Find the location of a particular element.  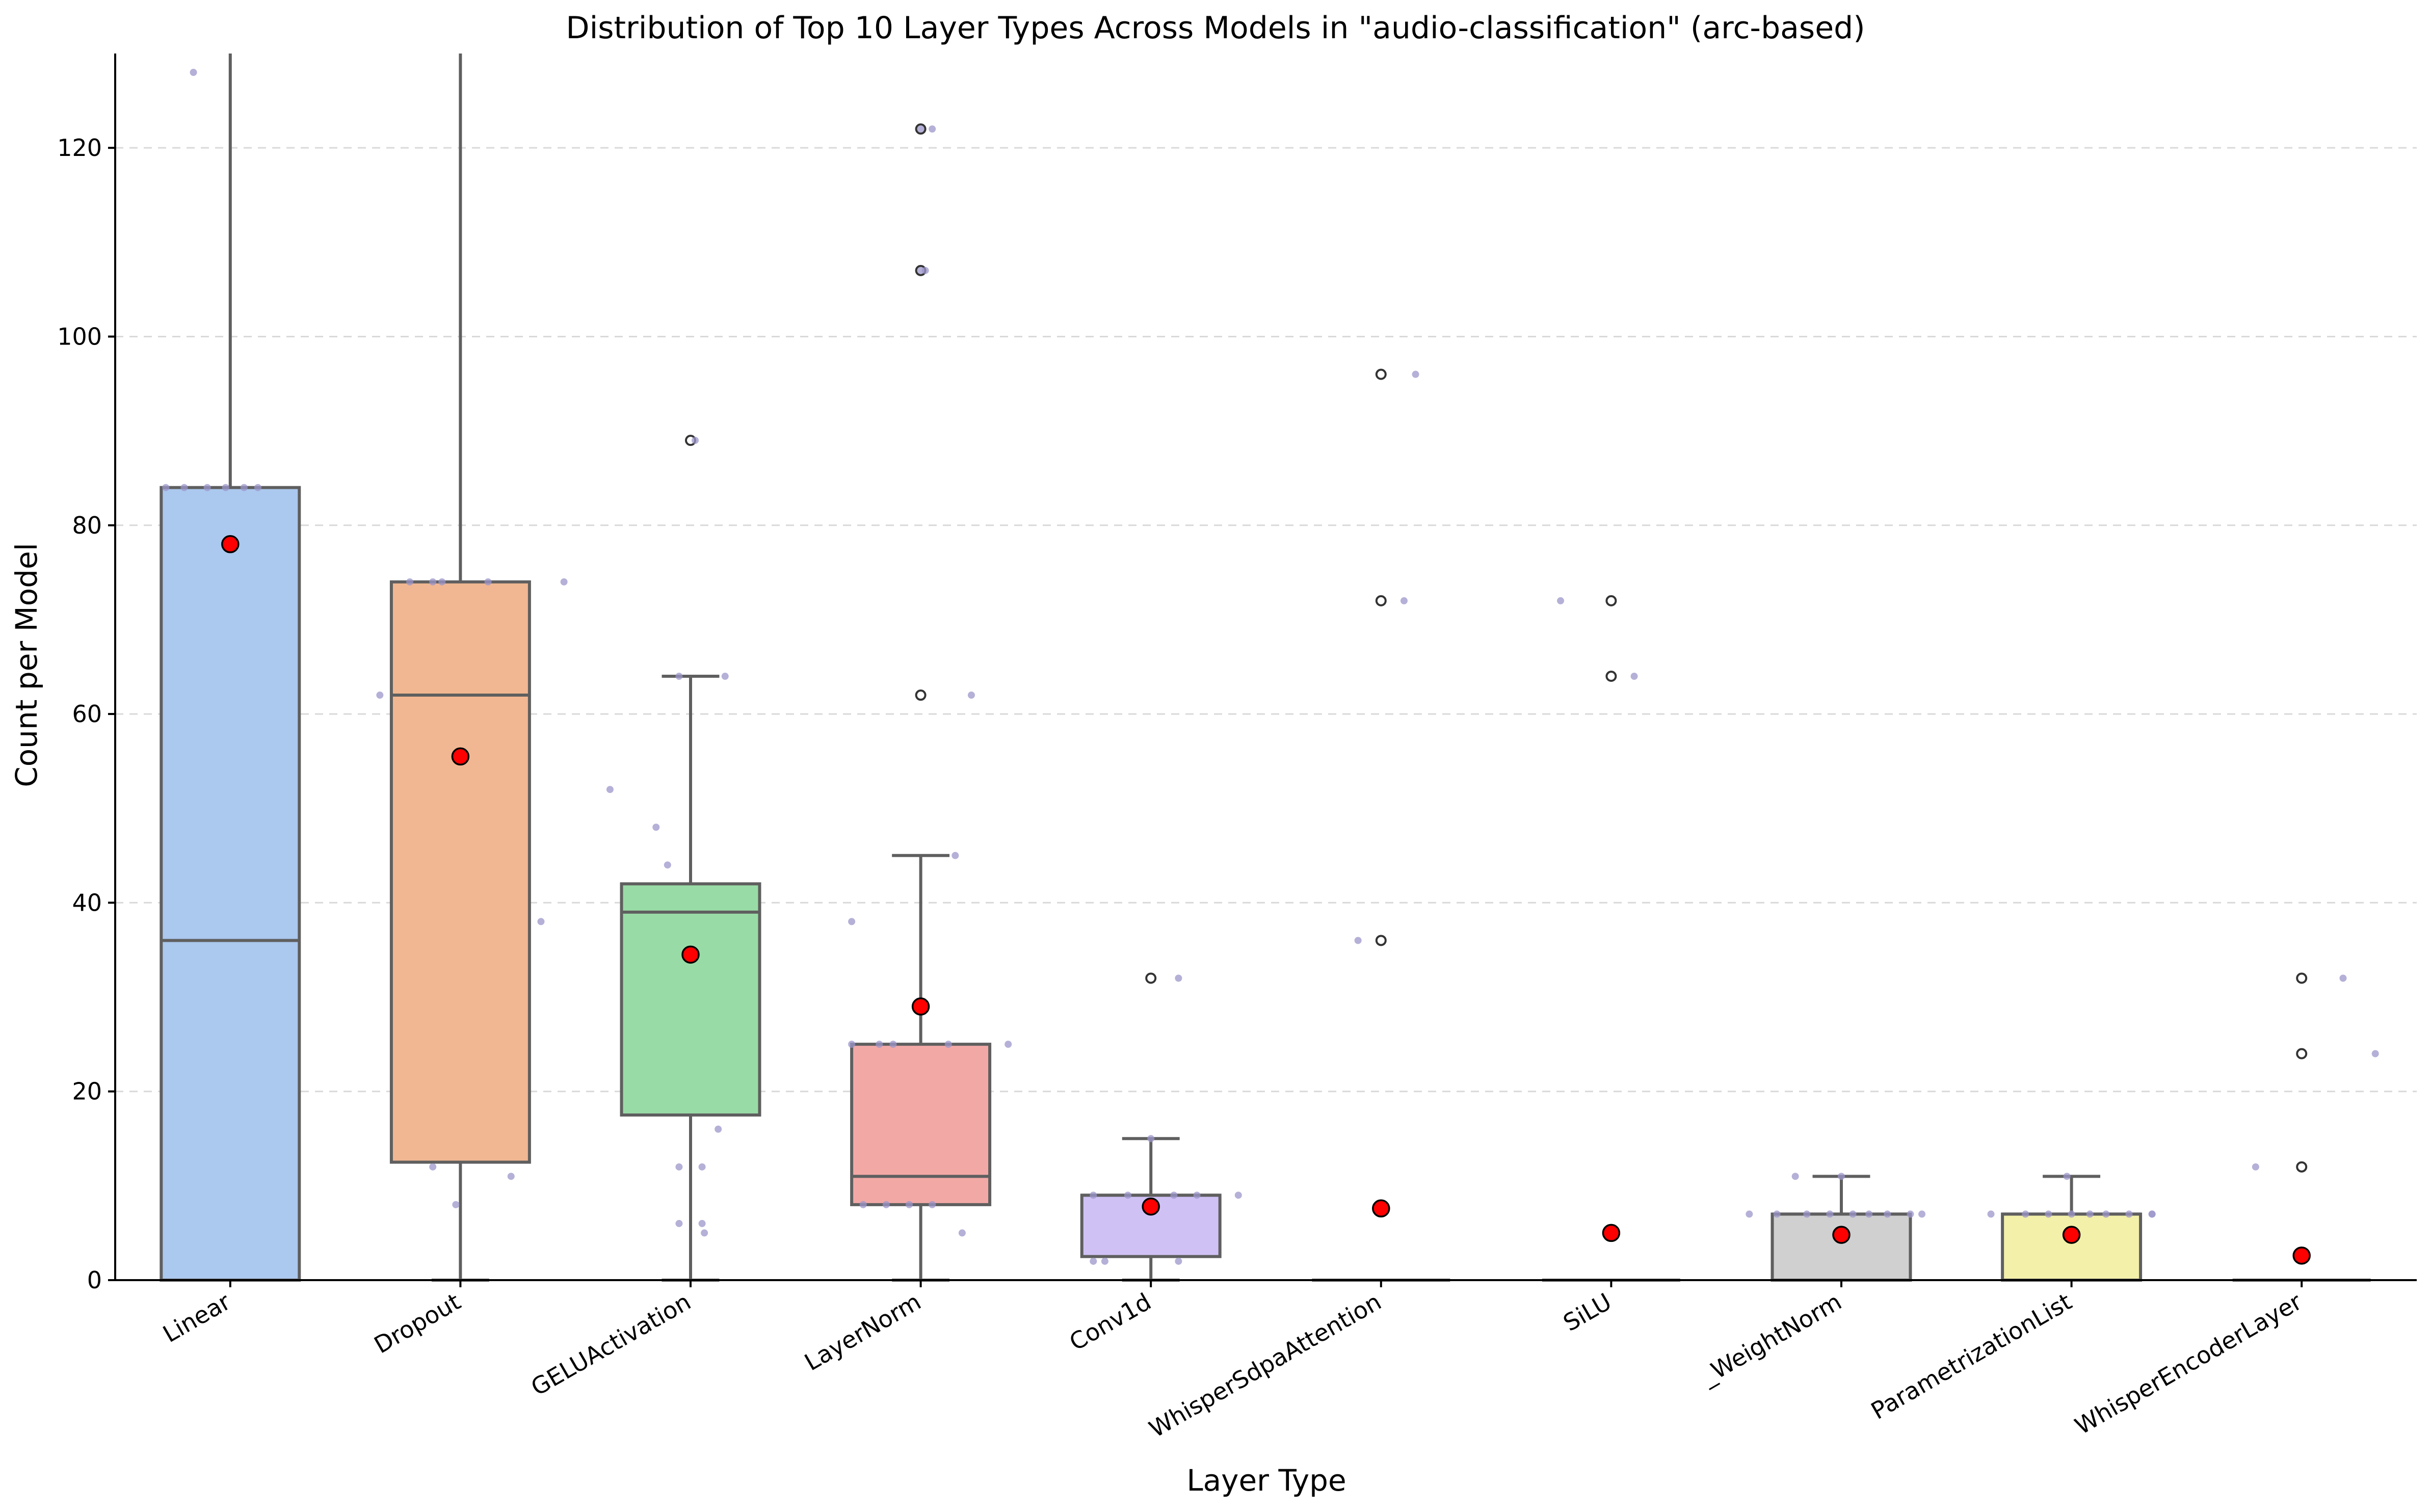

y-tick-label: 80 is located at coordinates (87, 525).